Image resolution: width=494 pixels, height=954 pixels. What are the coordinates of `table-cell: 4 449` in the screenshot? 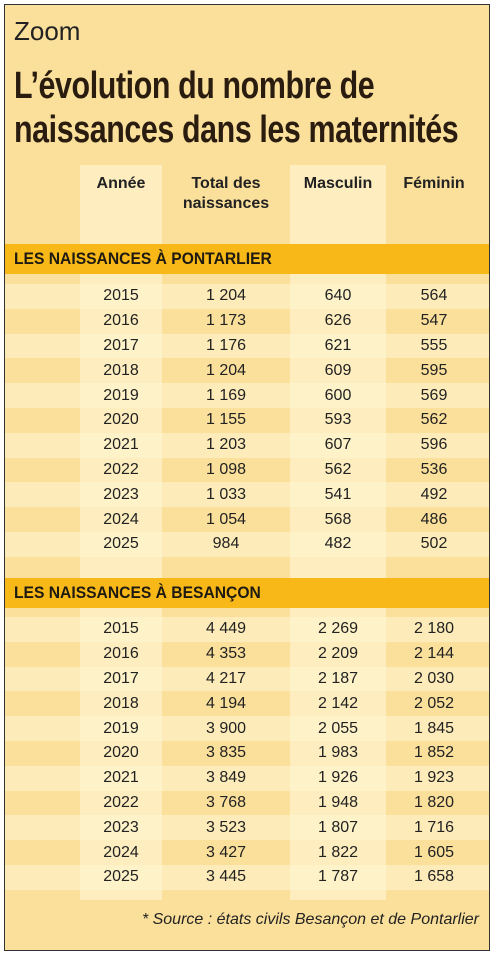 It's located at (226, 629).